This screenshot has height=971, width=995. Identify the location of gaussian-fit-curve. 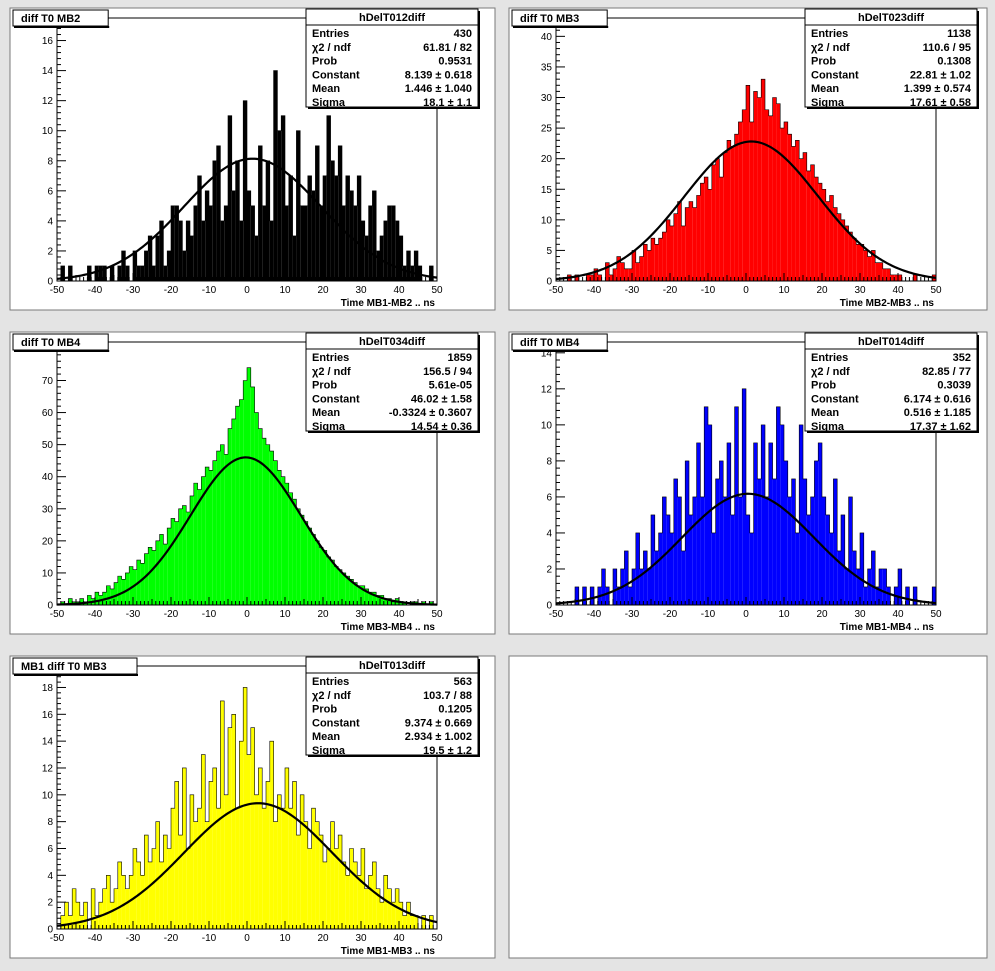
(746, 210).